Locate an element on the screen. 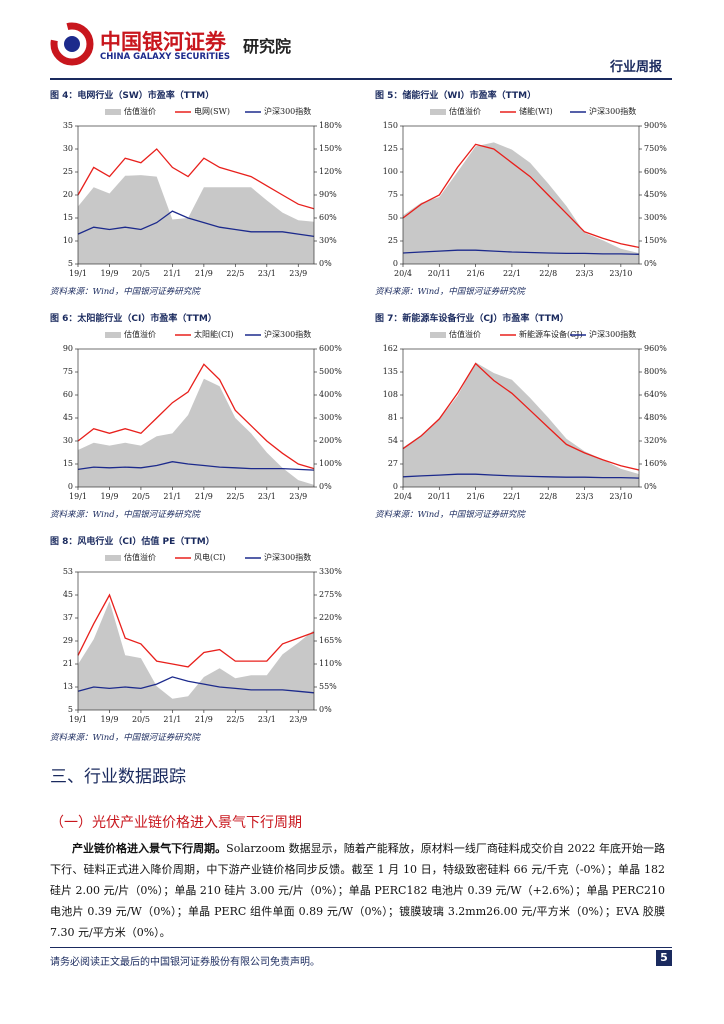 This screenshot has height=1024, width=724. y-tick-label: 75 is located at coordinates (393, 194).